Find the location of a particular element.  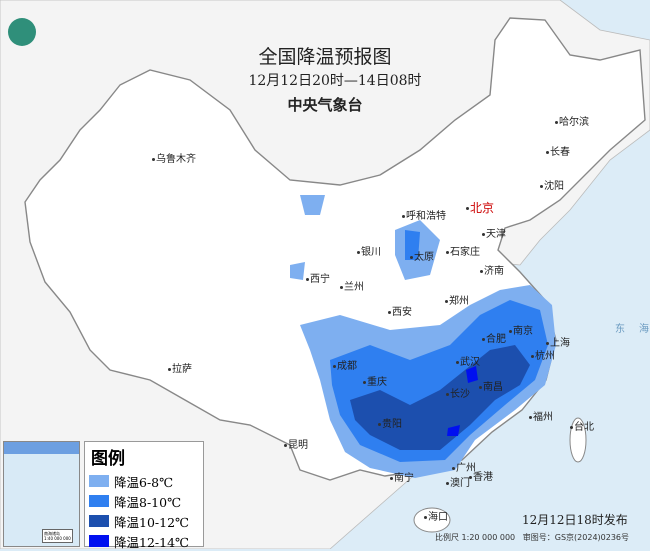

city-label: 呼和浩特 is located at coordinates (424, 214).